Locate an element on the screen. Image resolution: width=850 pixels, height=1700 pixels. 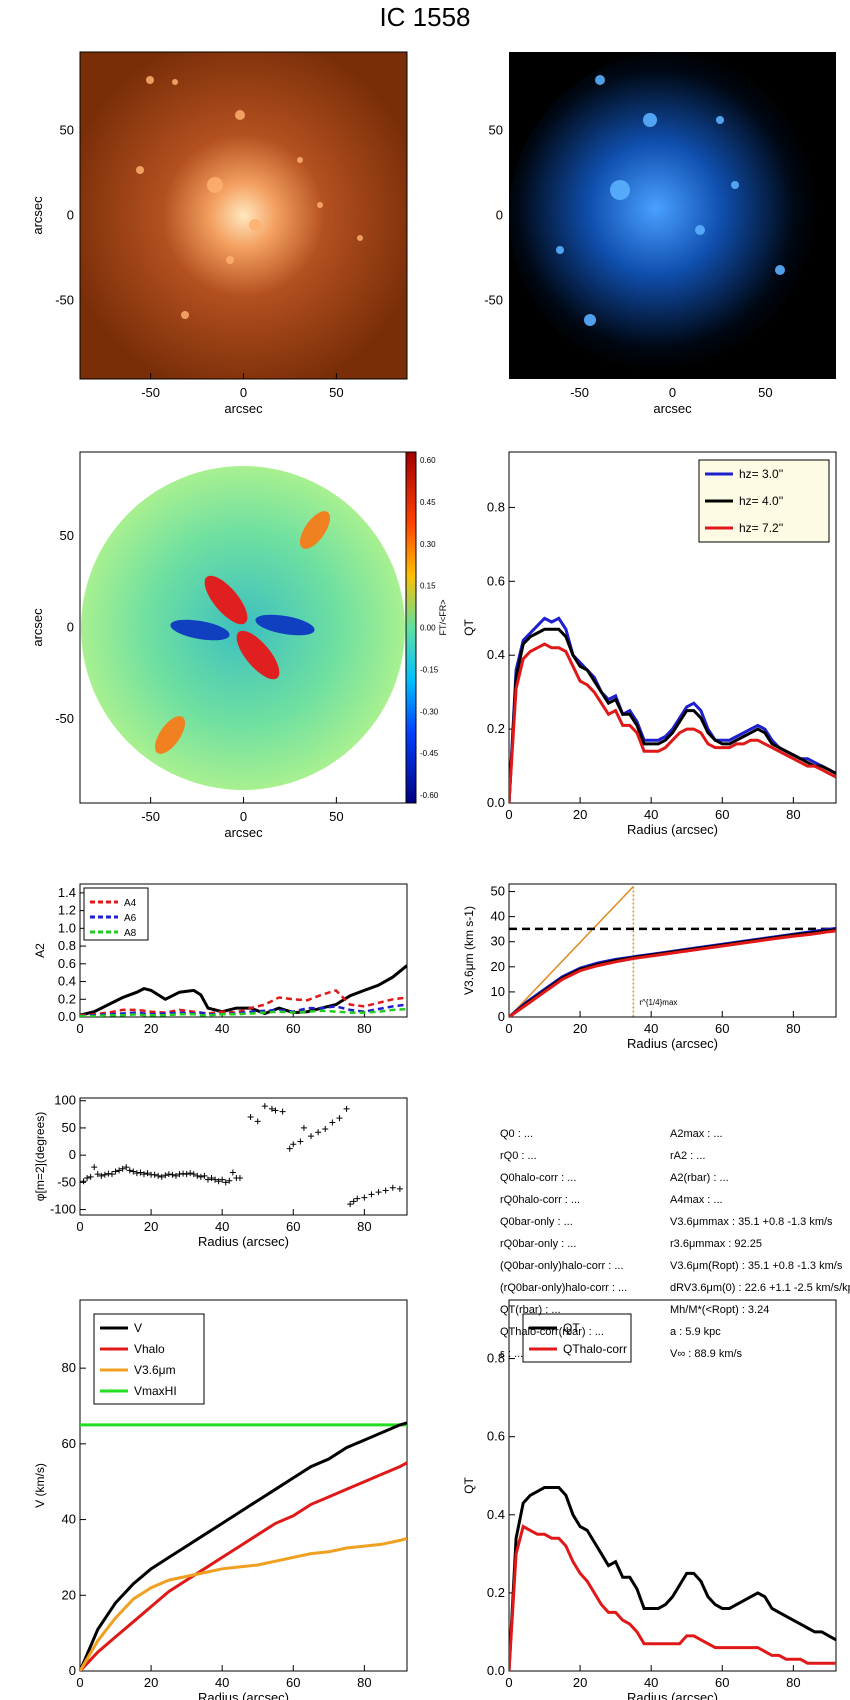
colorbar-tick: -0.15 is located at coordinates (429, 669).